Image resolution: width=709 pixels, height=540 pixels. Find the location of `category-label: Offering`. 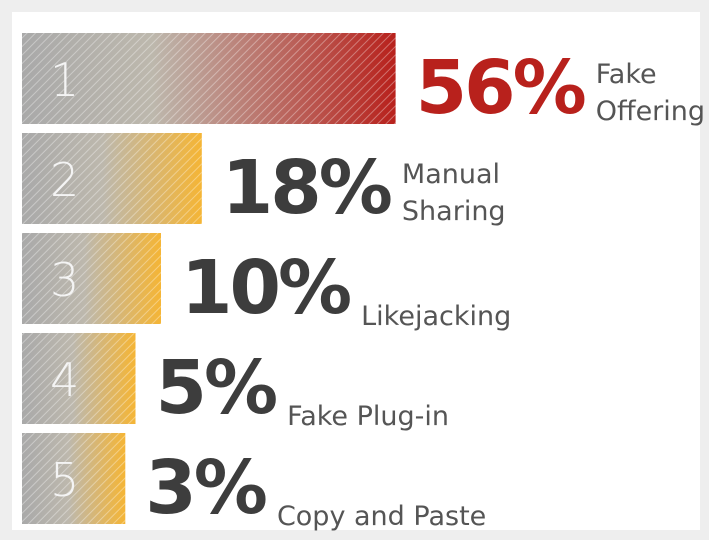

category-label: Offering is located at coordinates (650, 111).